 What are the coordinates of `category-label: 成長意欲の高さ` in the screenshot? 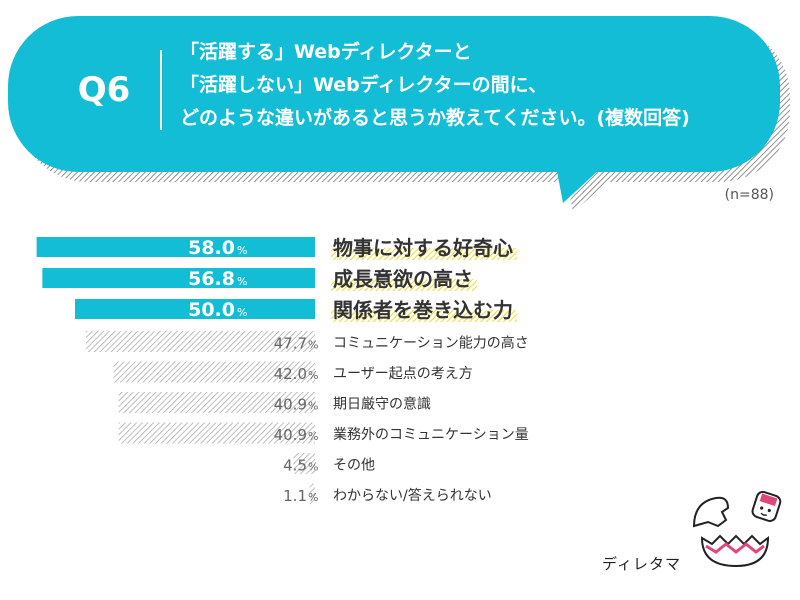 It's located at (403, 279).